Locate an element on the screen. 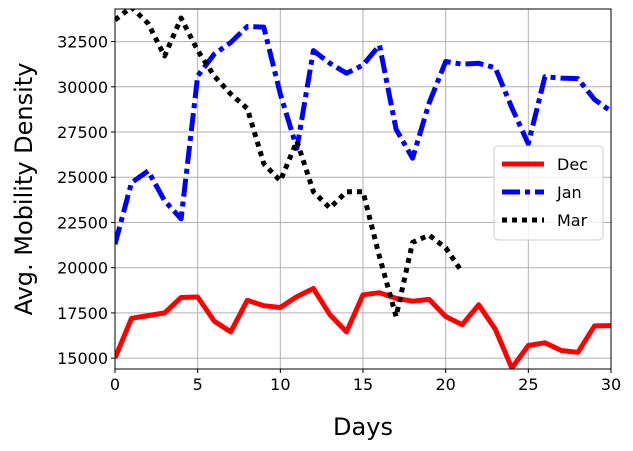  series-line-dec is located at coordinates (363, 327).